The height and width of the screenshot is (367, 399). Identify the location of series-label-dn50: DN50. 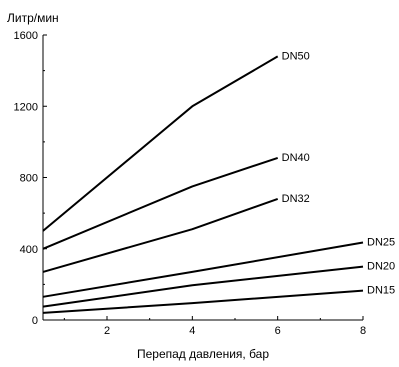
(296, 56).